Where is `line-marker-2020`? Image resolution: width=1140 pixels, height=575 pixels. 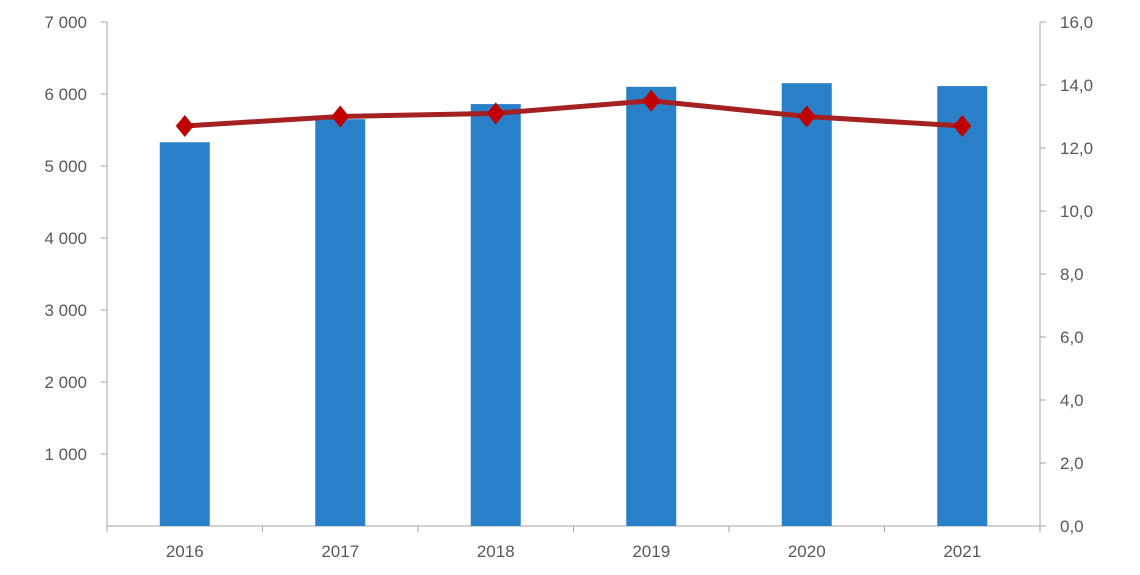
line-marker-2020 is located at coordinates (806, 116).